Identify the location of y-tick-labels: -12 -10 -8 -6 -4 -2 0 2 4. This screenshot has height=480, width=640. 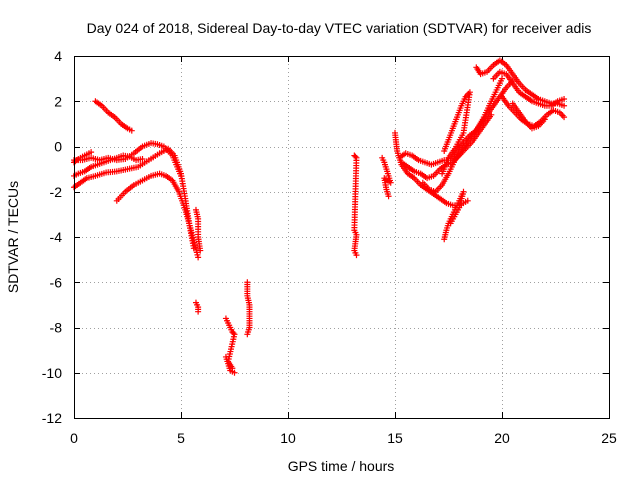
(52, 237).